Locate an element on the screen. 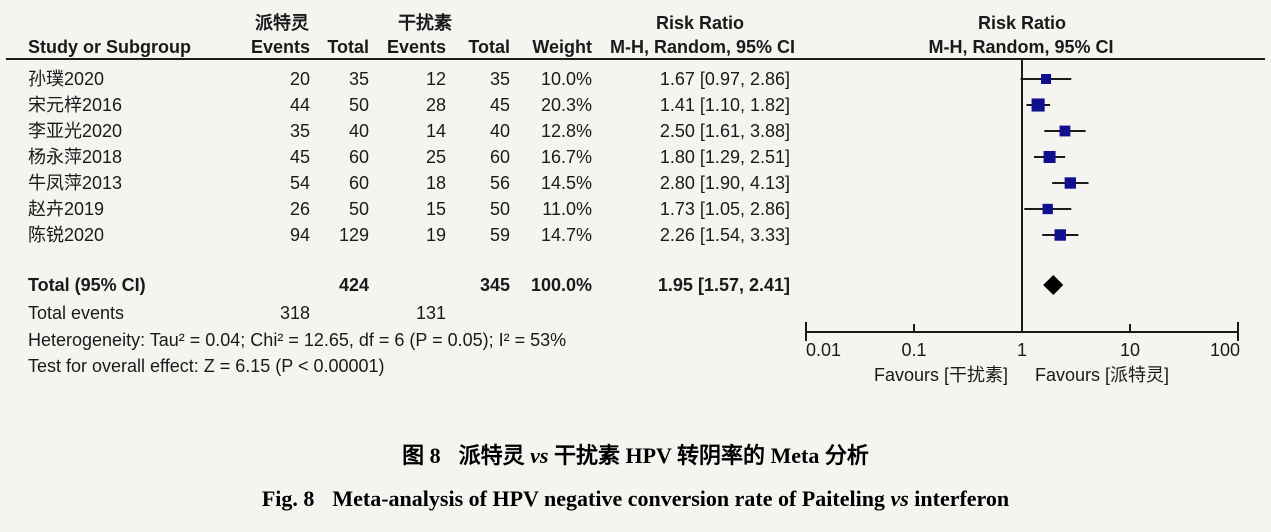  caption-chinese: 图 8 派特灵 vs 干扰素 HPV 转阴率的 Meta 分析 is located at coordinates (635, 454).